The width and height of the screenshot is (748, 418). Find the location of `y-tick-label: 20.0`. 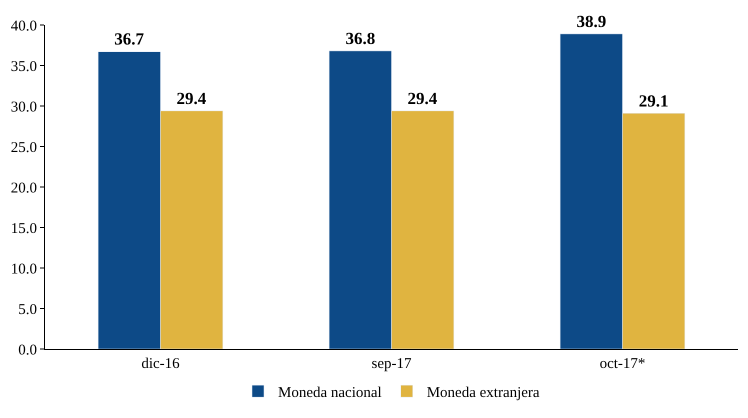

y-tick-label: 20.0 is located at coordinates (23, 188).